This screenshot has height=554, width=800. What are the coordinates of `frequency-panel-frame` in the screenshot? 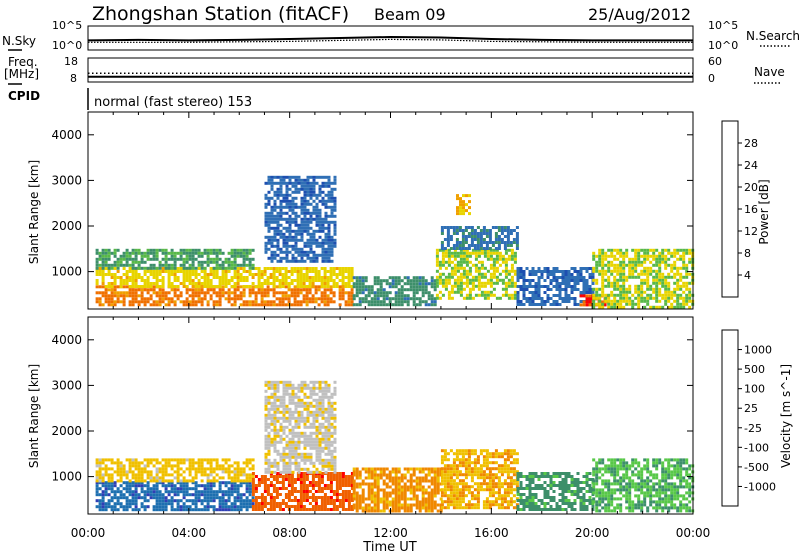 It's located at (390, 70).